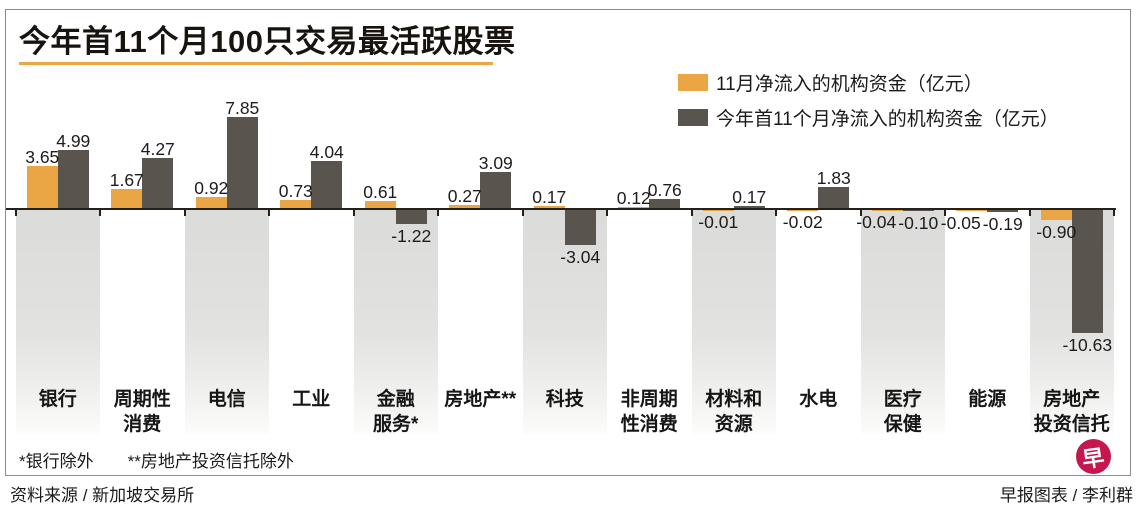  I want to click on value-label: -0.01, so click(718, 222).